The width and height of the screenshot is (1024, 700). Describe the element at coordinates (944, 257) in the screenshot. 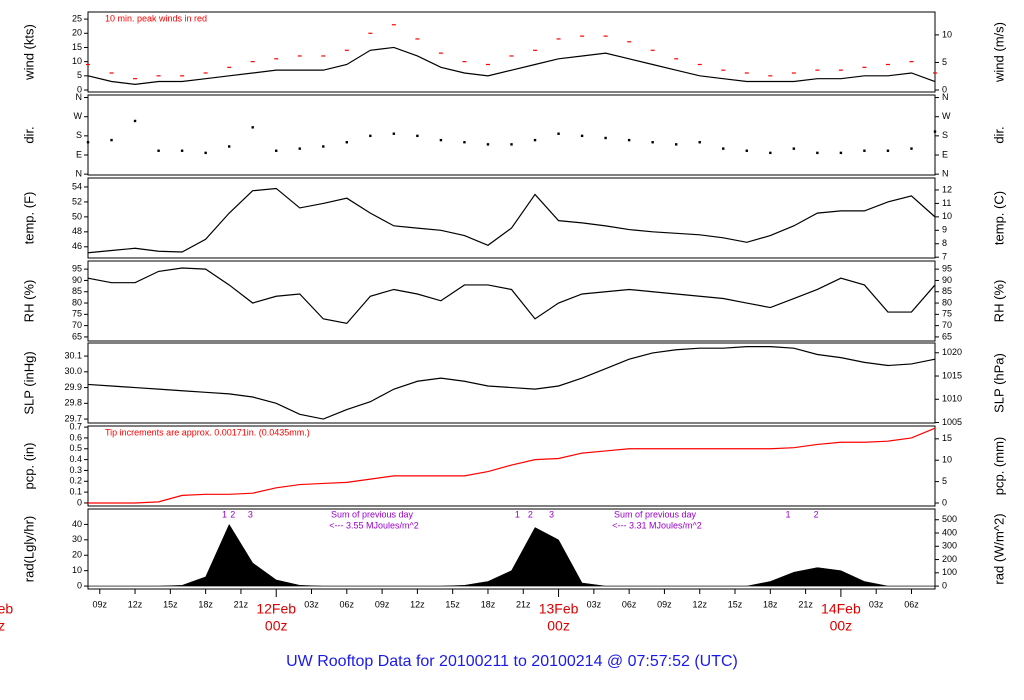

I see `y2-tick-label: 7` at that location.